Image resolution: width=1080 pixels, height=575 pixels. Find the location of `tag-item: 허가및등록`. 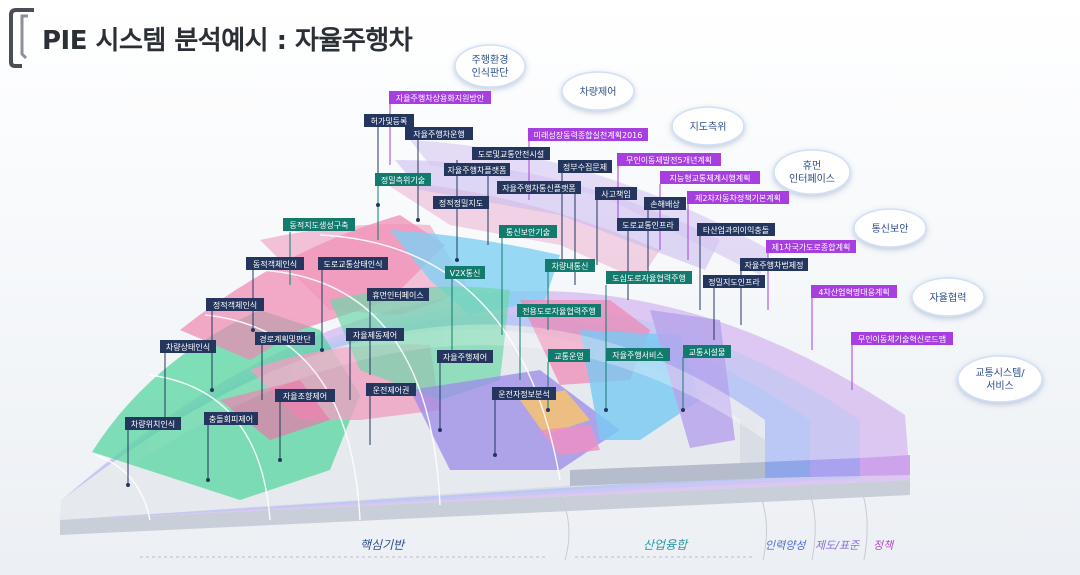

tag-item: 허가및등록 is located at coordinates (389, 120).